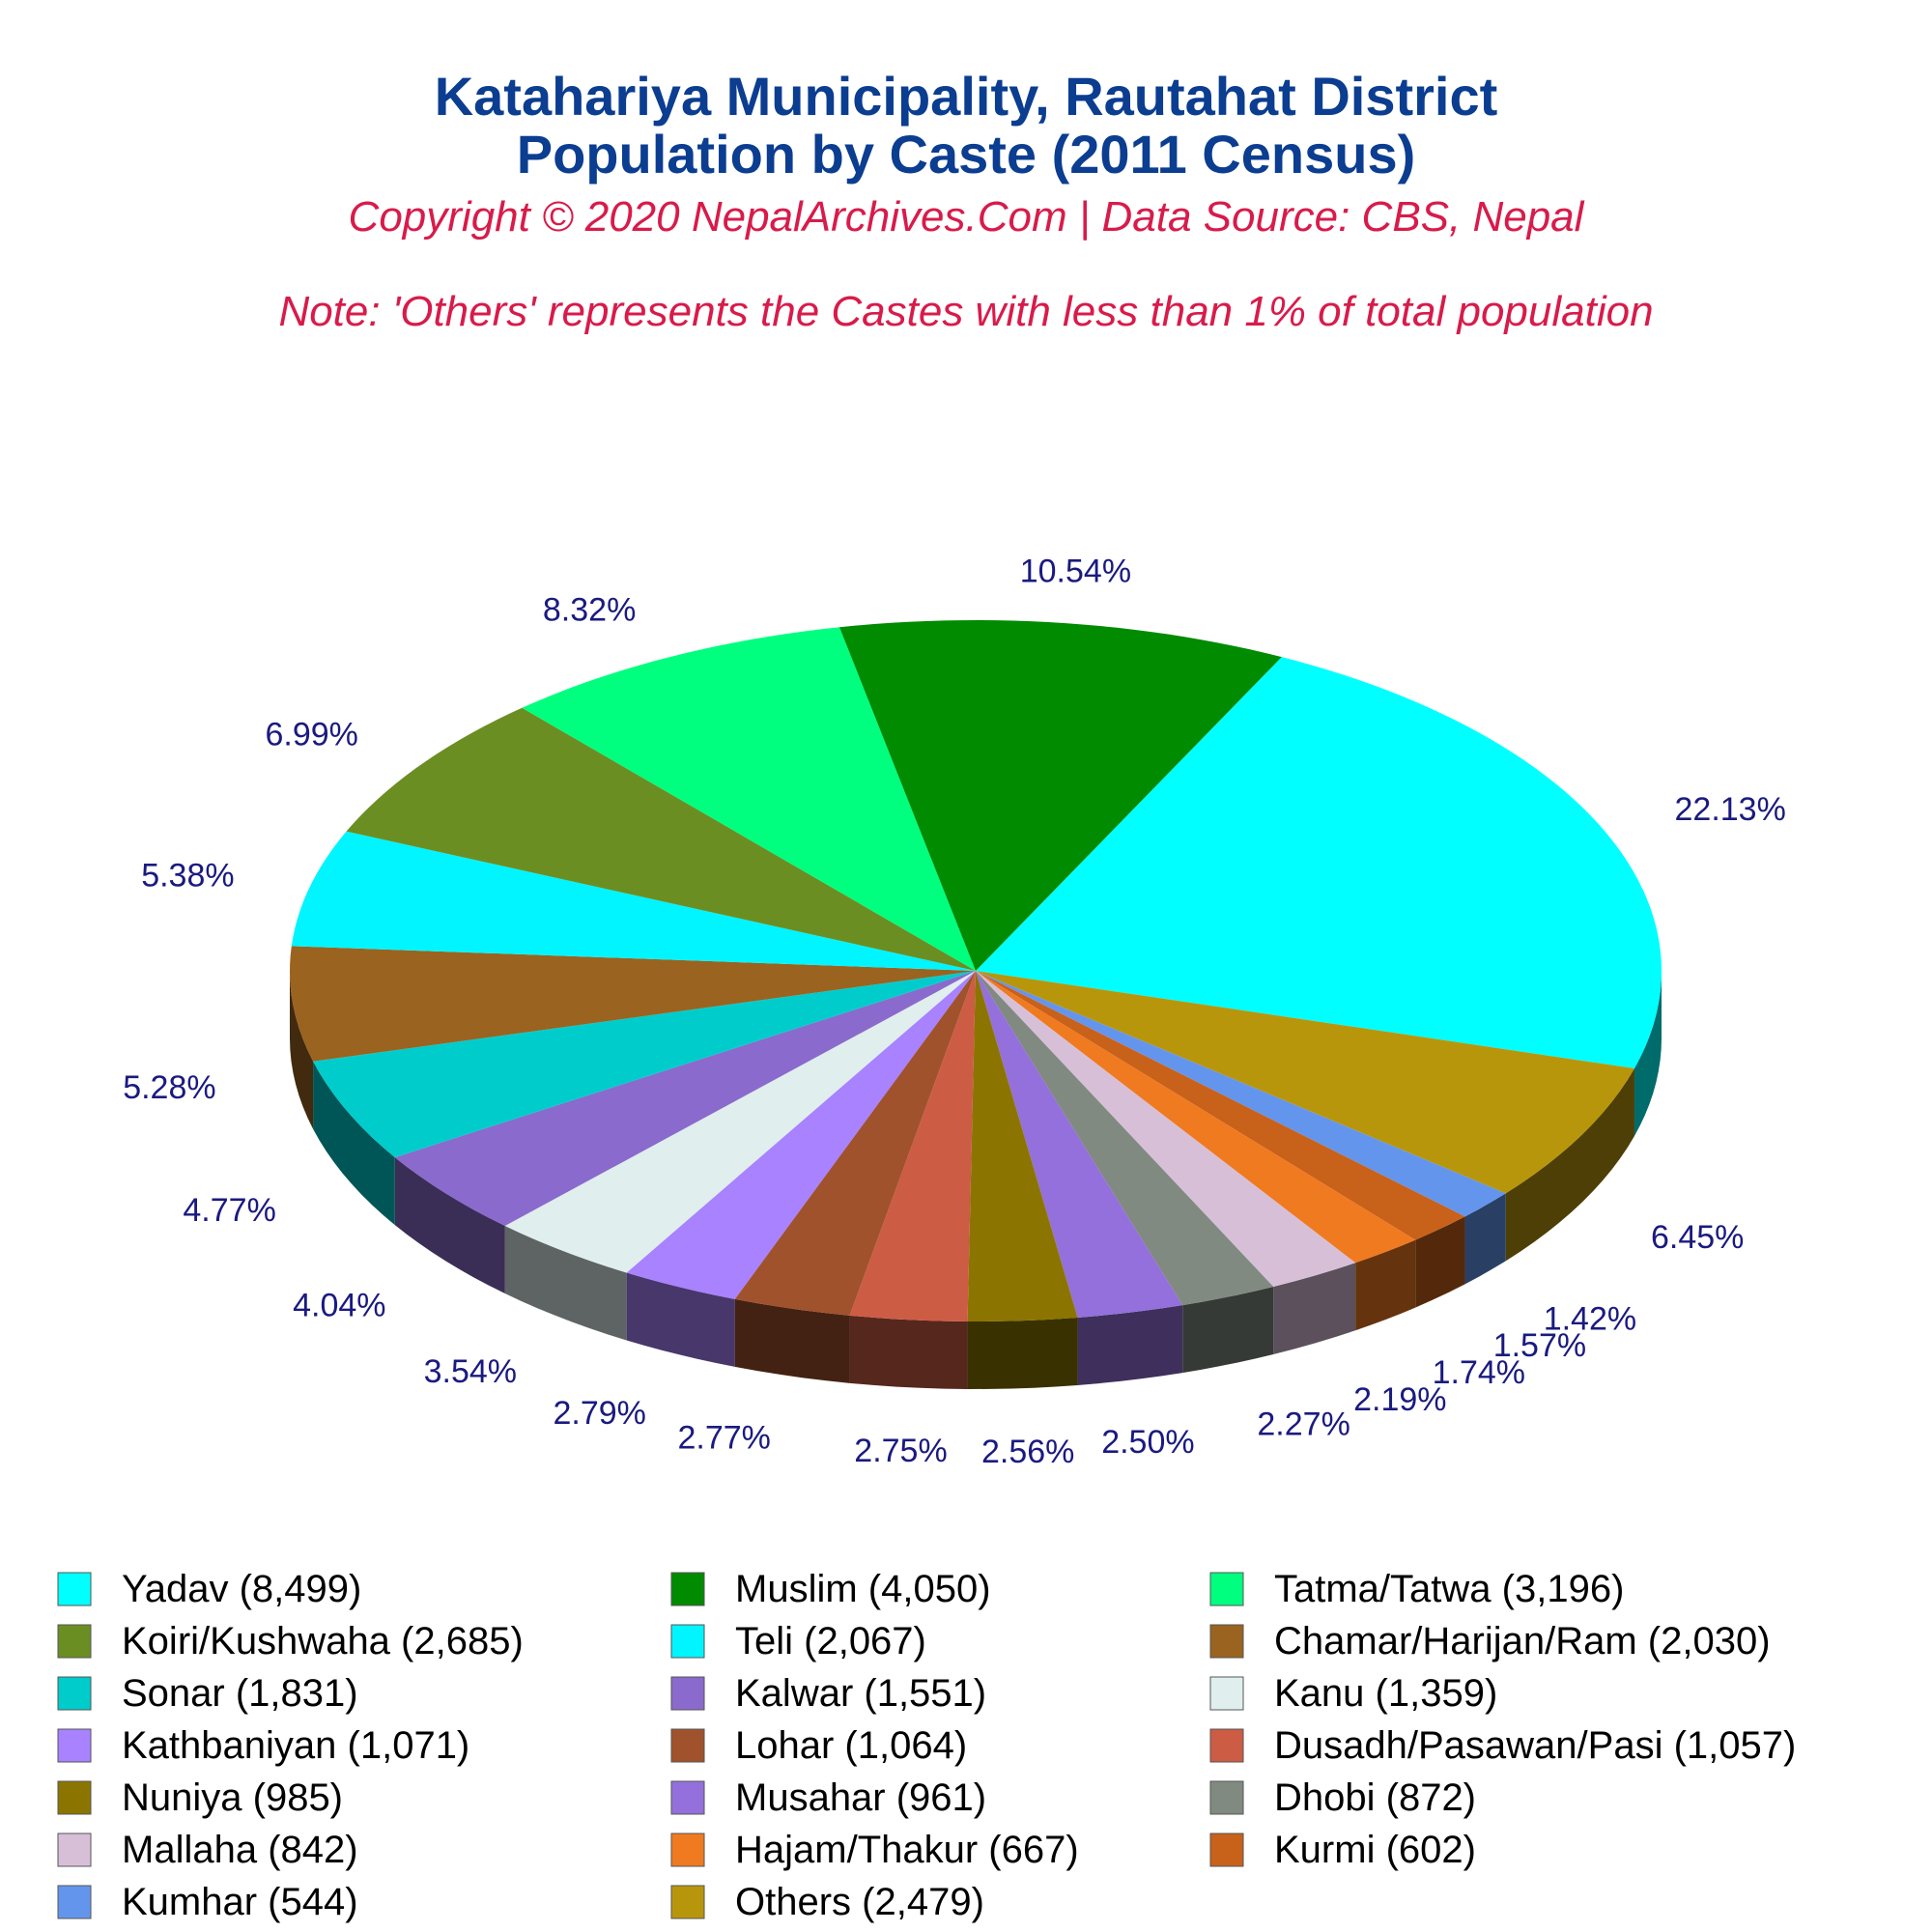 Image resolution: width=1932 pixels, height=1932 pixels. I want to click on pct-label-kurmi: 1.57%, so click(1539, 1345).